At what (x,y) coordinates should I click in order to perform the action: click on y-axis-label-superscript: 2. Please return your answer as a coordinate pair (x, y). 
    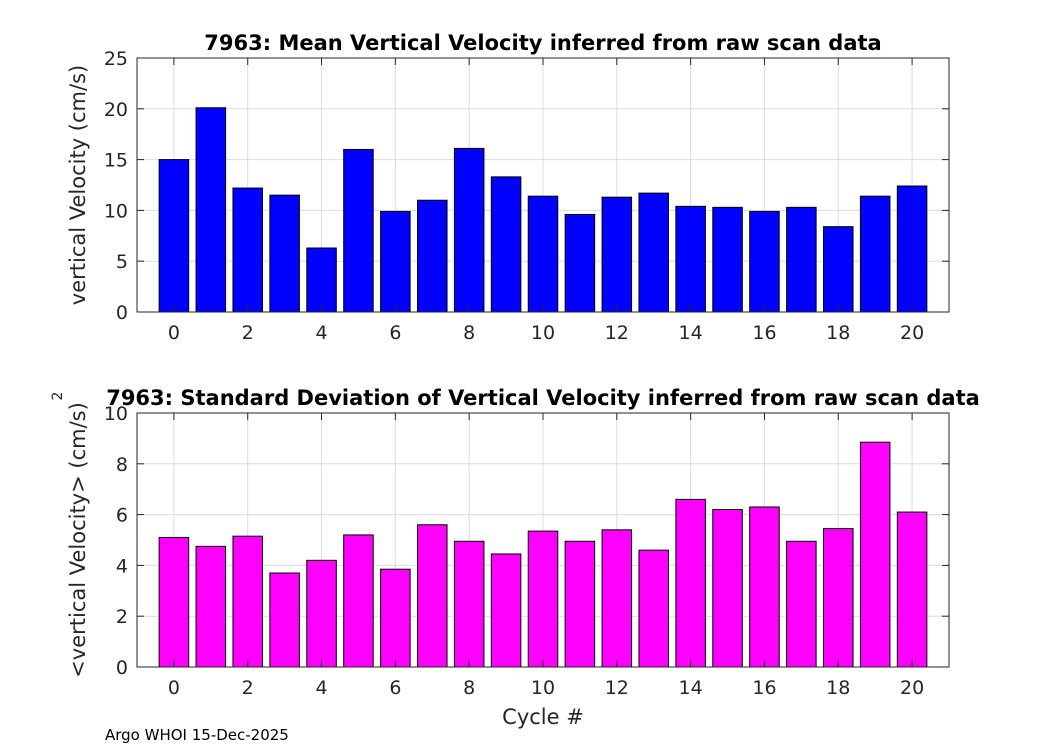
    Looking at the image, I should click on (58, 396).